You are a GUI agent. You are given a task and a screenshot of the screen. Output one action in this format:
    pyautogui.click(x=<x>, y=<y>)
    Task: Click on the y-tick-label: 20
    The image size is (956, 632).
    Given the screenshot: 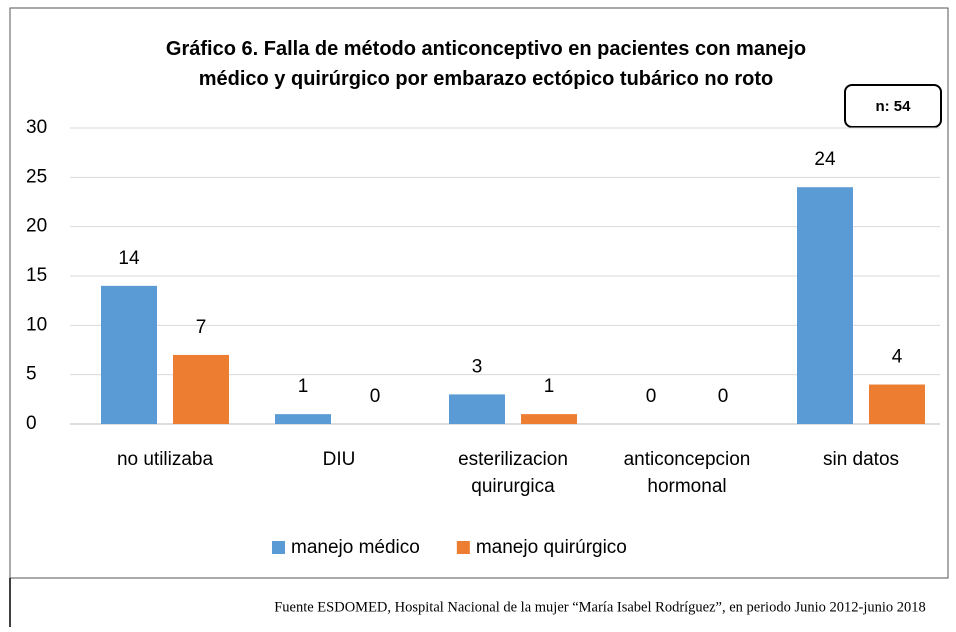 What is the action you would take?
    pyautogui.click(x=36, y=226)
    